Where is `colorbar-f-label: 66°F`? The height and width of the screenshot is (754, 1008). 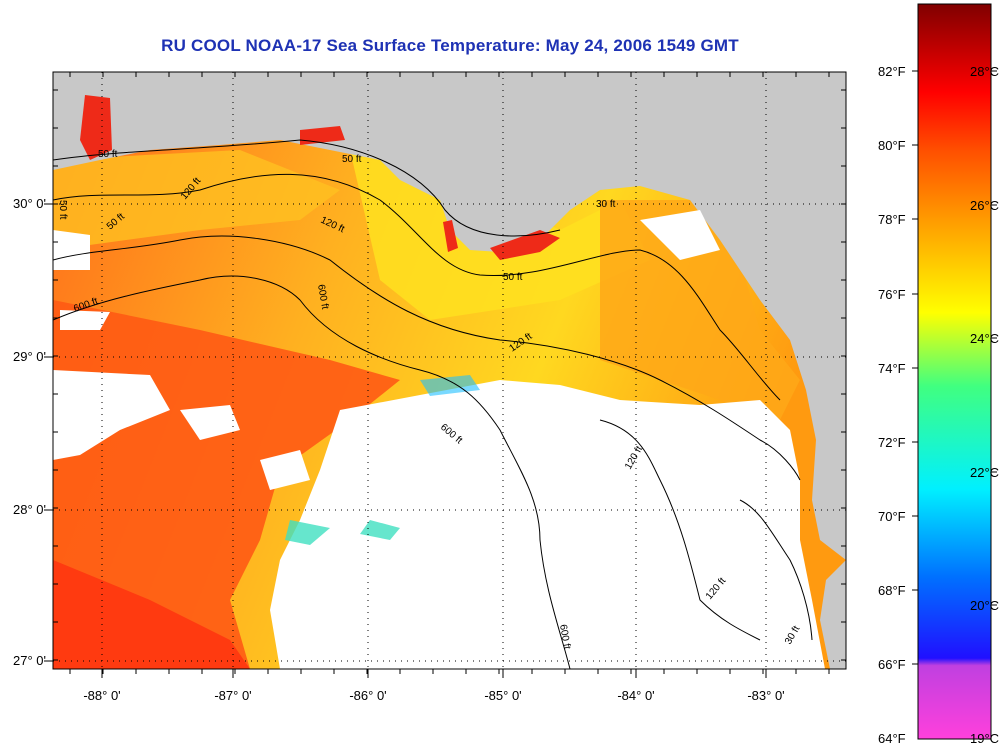 colorbar-f-label: 66°F is located at coordinates (892, 664).